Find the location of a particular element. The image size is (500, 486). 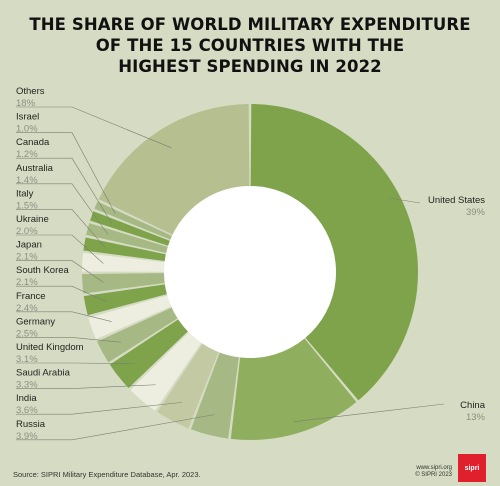

sipri-logo: sipri is located at coordinates (472, 468).